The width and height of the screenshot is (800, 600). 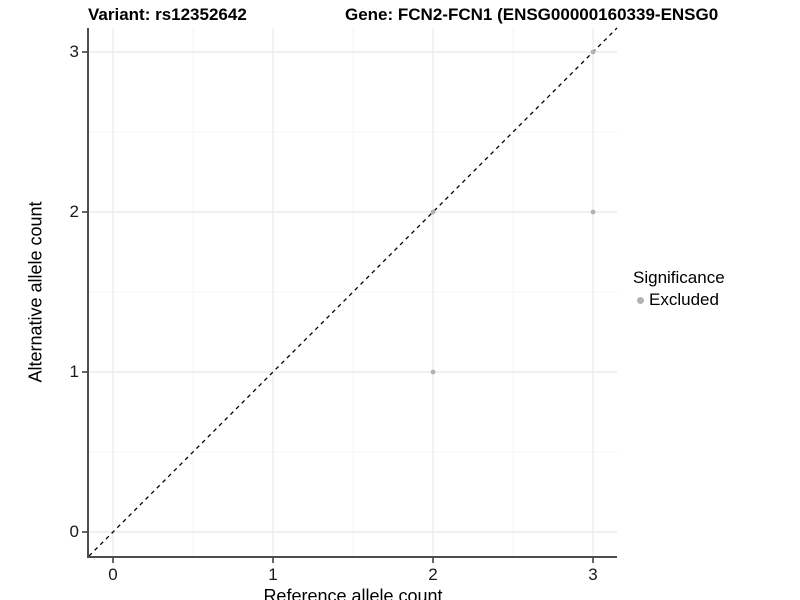 What do you see at coordinates (167, 14) in the screenshot?
I see `plot-title-variant: Variant: rs12352642` at bounding box center [167, 14].